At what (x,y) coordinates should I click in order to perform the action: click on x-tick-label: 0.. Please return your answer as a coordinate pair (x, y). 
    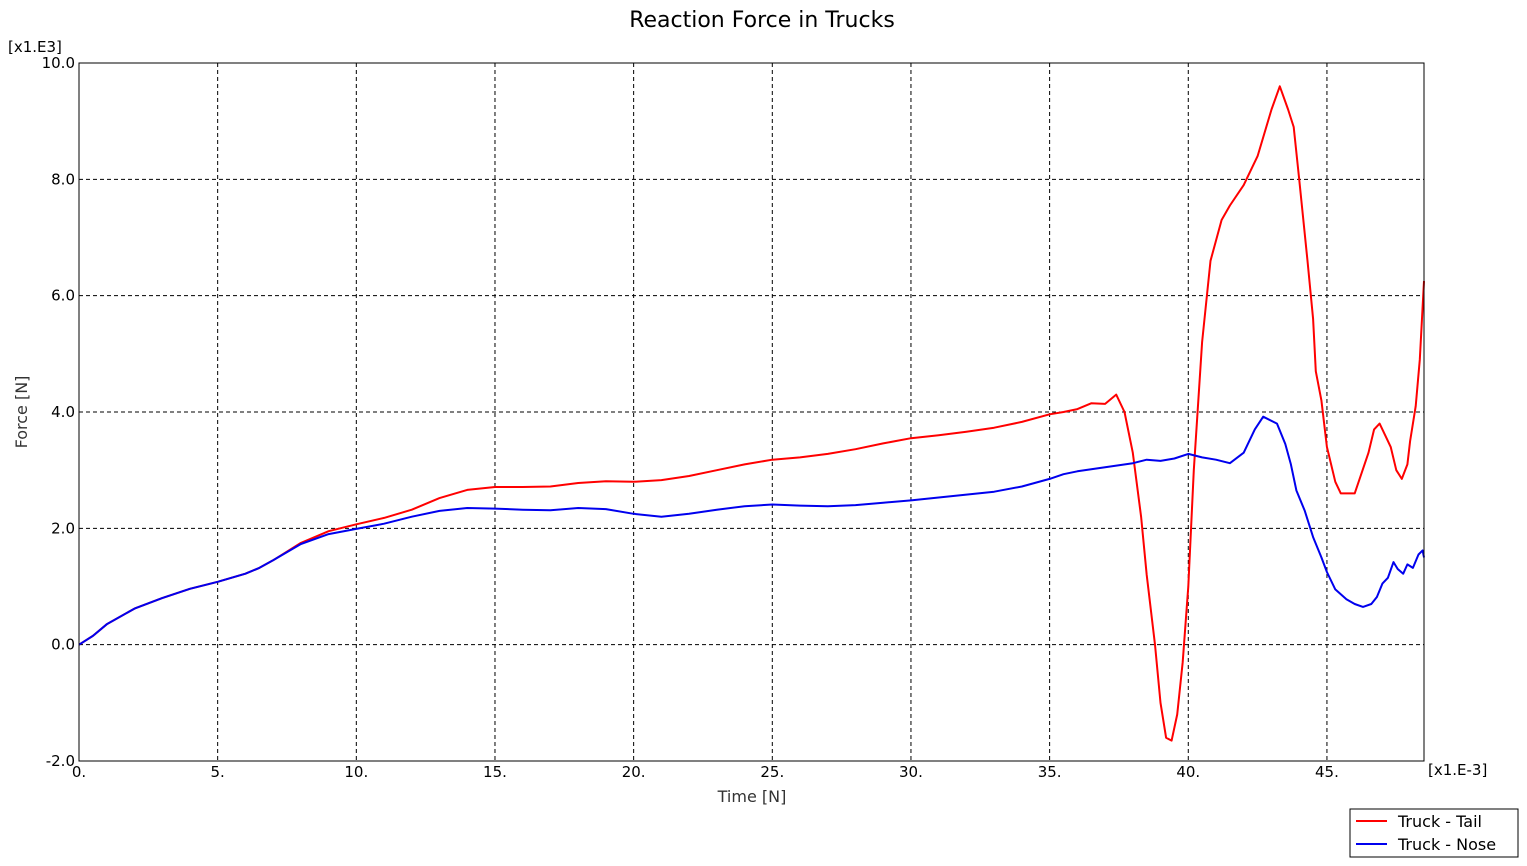
    Looking at the image, I should click on (79, 772).